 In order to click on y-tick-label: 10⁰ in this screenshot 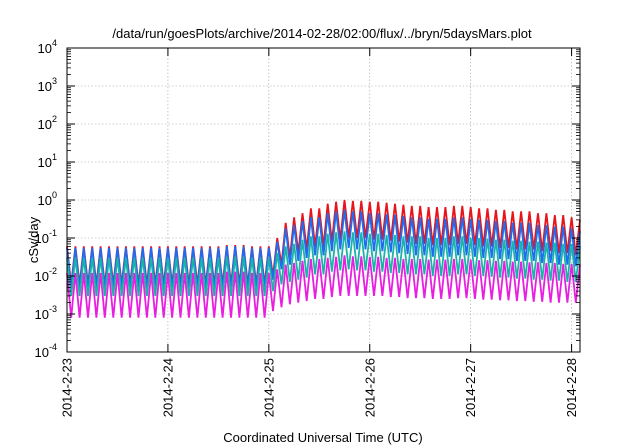, I will do `click(47, 199)`.